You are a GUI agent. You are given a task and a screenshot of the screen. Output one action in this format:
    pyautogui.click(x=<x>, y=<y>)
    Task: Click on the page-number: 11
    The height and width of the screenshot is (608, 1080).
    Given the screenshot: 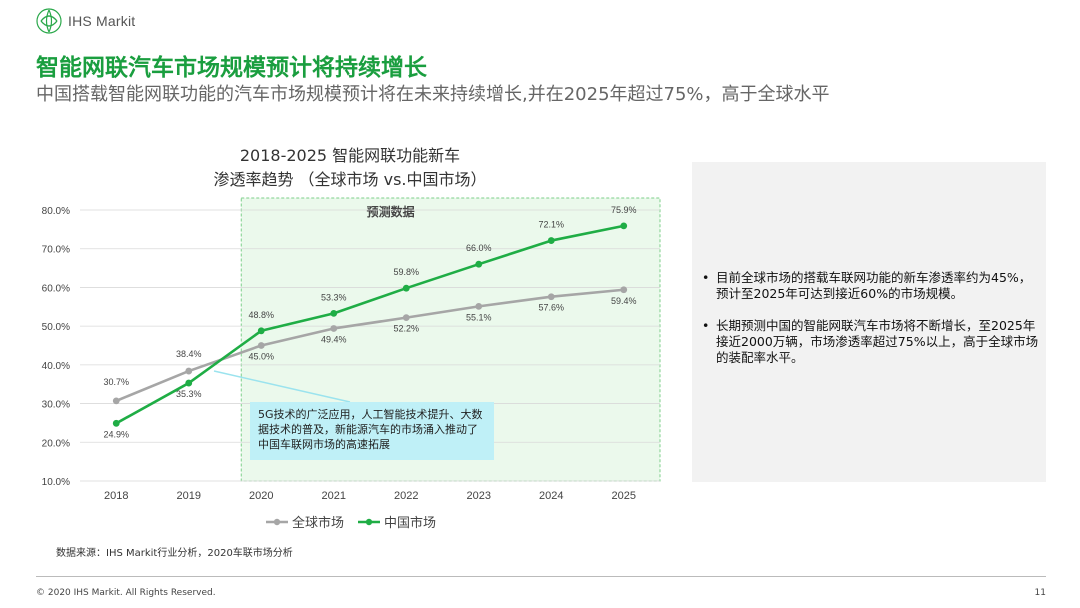 What is the action you would take?
    pyautogui.click(x=1040, y=593)
    